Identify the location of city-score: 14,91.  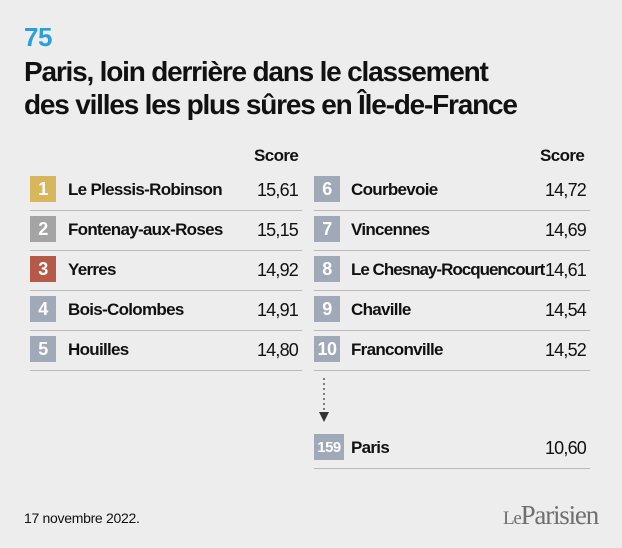
(277, 310).